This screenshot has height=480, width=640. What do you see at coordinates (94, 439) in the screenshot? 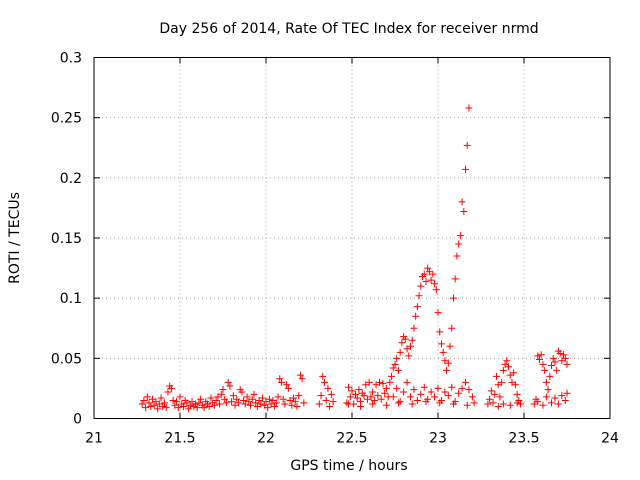
I see `x-tick-label: 21` at bounding box center [94, 439].